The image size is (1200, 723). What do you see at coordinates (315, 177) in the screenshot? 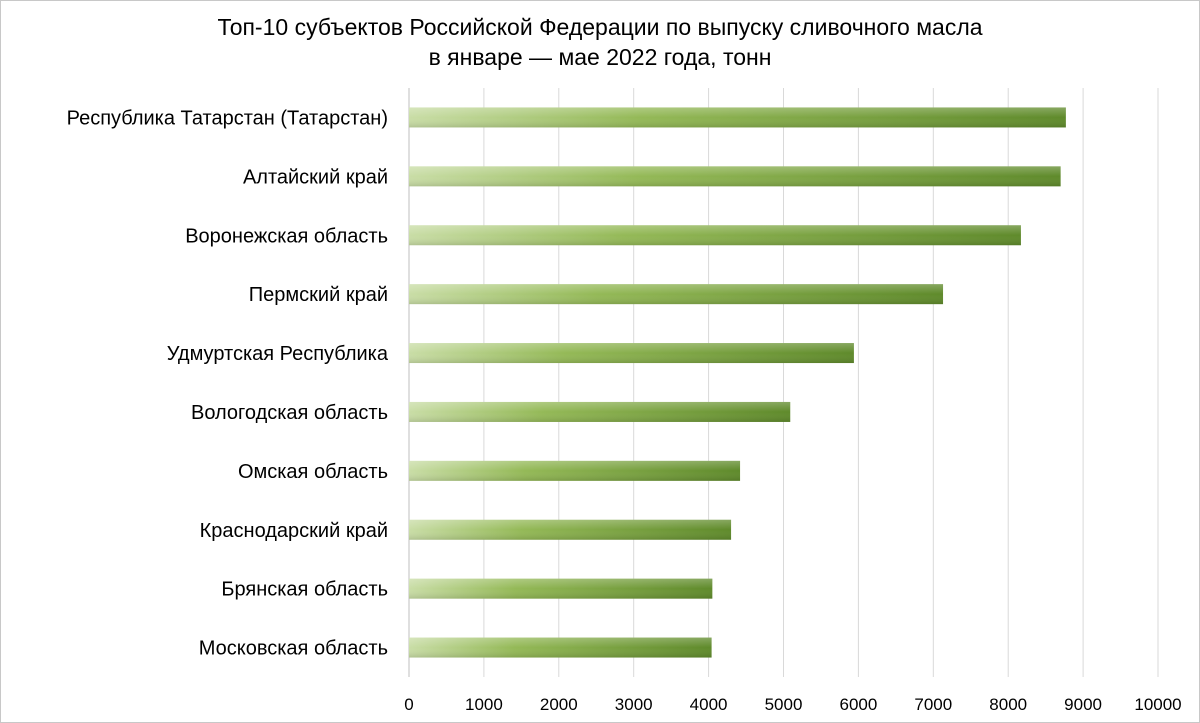
I see `category-label-2: Алтайский край` at bounding box center [315, 177].